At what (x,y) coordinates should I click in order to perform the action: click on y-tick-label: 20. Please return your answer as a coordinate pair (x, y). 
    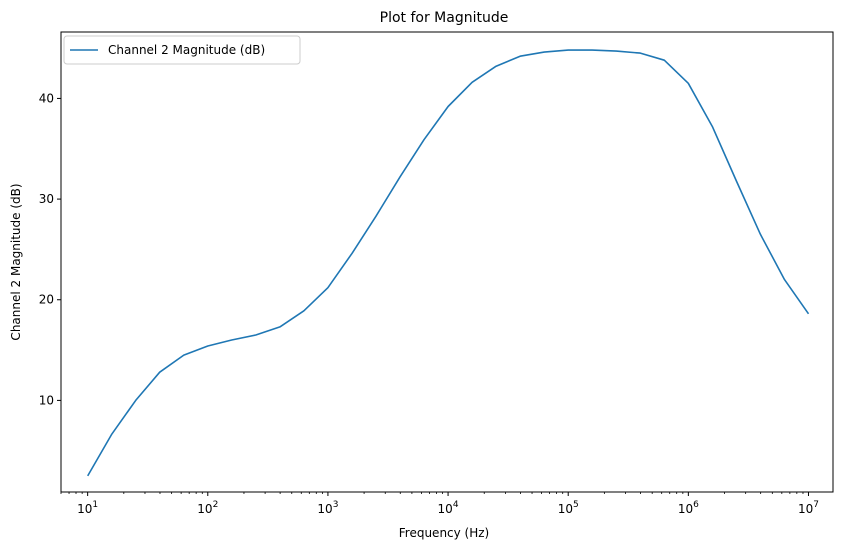
    Looking at the image, I should click on (46, 300).